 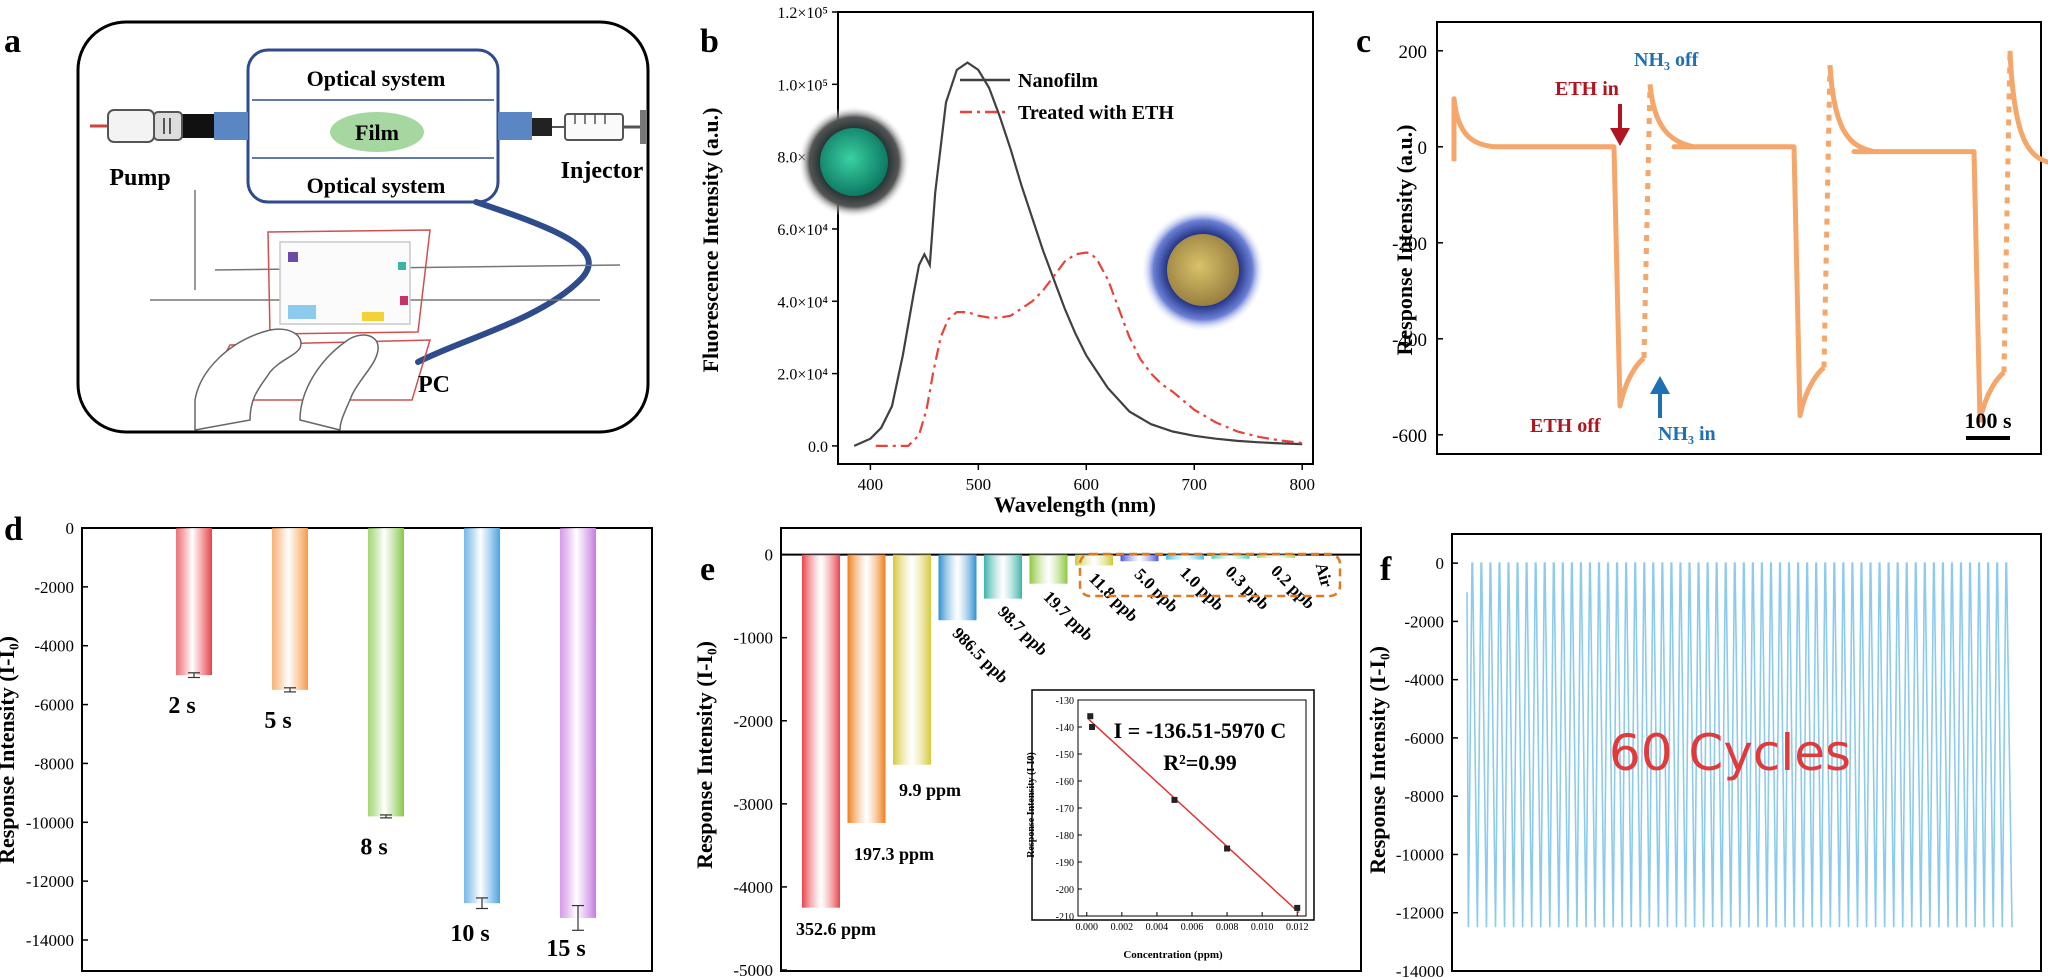 What do you see at coordinates (1202, 589) in the screenshot?
I see `bar-label-e: 1.0 ppb` at bounding box center [1202, 589].